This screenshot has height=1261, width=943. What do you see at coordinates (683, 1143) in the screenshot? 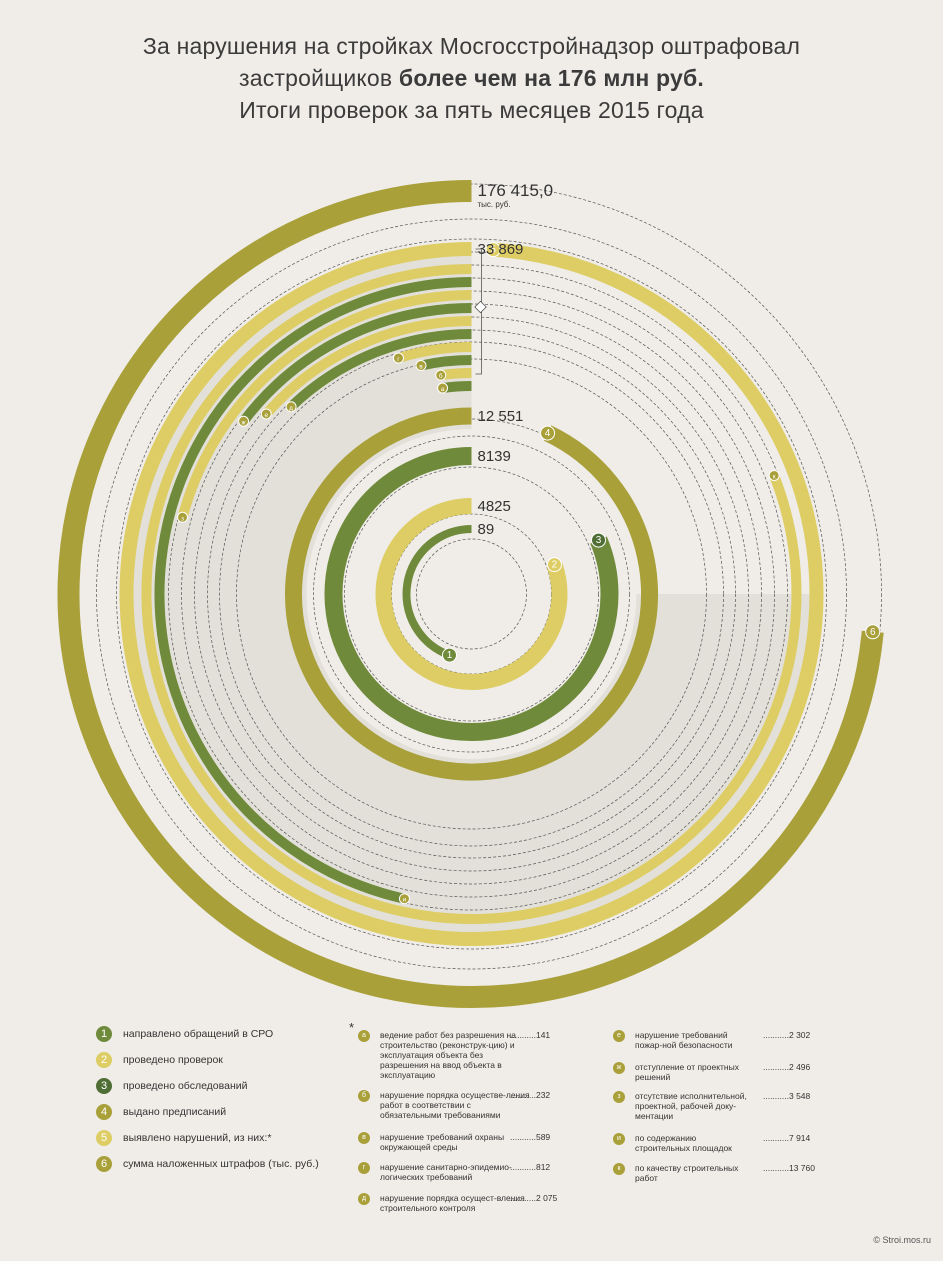
I see `sub-legend-text-и: по содержанию строительных площадок` at bounding box center [683, 1143].